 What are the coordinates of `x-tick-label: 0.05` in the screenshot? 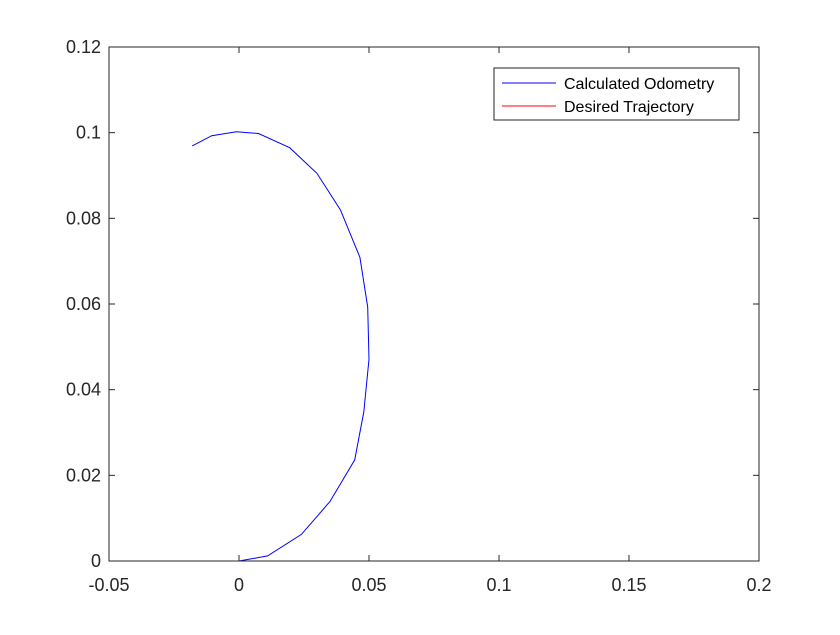 It's located at (368, 585).